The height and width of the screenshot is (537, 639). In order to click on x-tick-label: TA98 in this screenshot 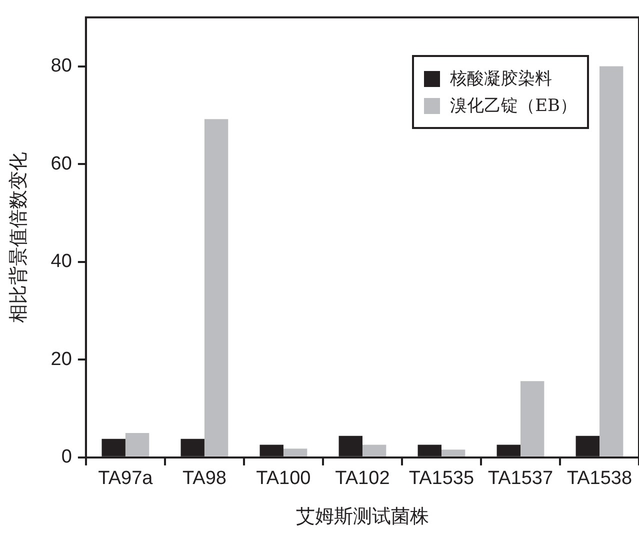, I will do `click(204, 479)`.